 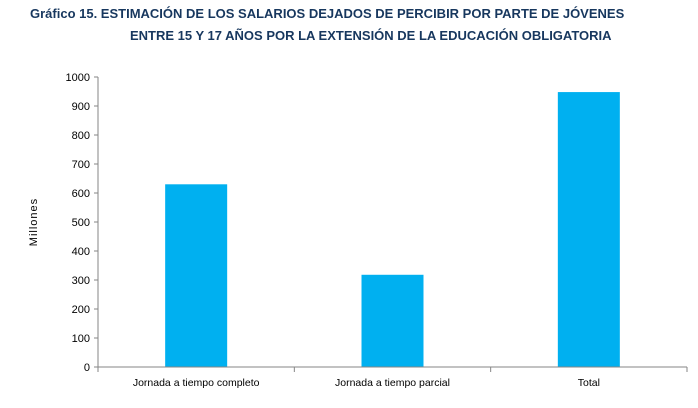 I want to click on y-tick-label: 100, so click(x=81, y=339).